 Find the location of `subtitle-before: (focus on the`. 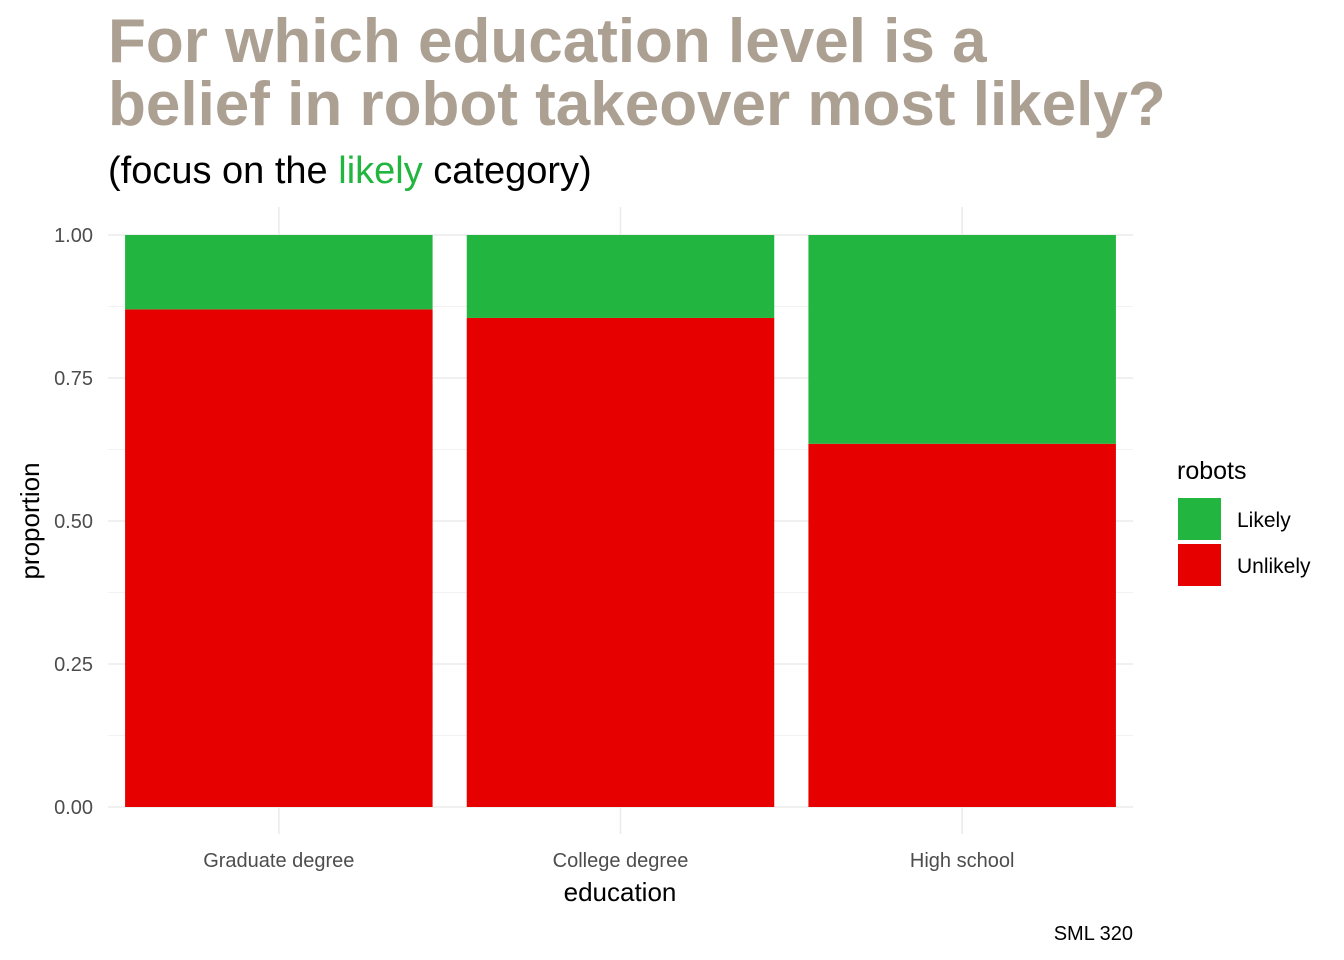

subtitle-before: (focus on the is located at coordinates (223, 171).